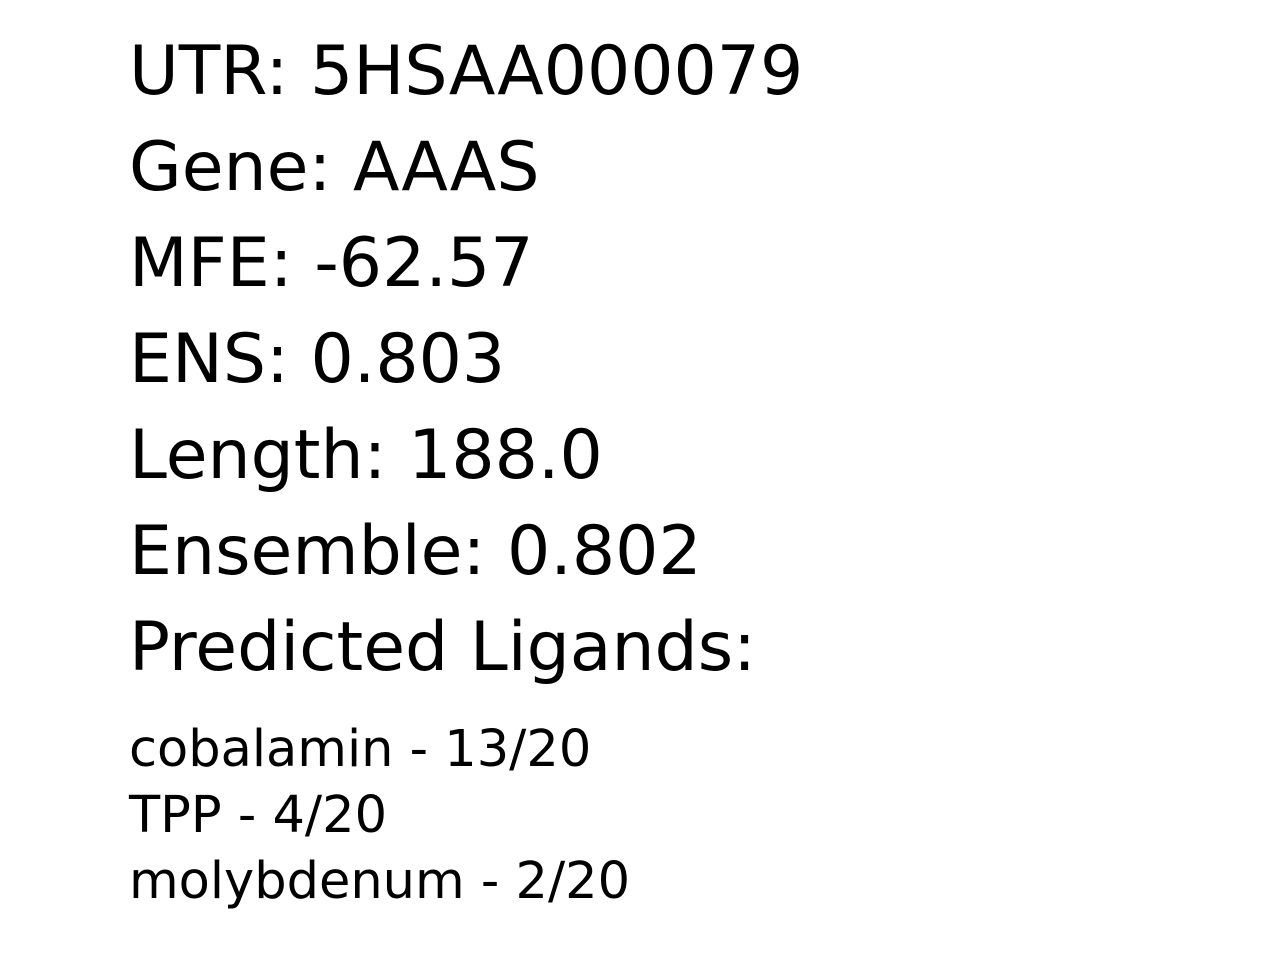 This screenshot has height=960, width=1280. What do you see at coordinates (334, 167) in the screenshot?
I see `gene-name: Gene: AAAS` at bounding box center [334, 167].